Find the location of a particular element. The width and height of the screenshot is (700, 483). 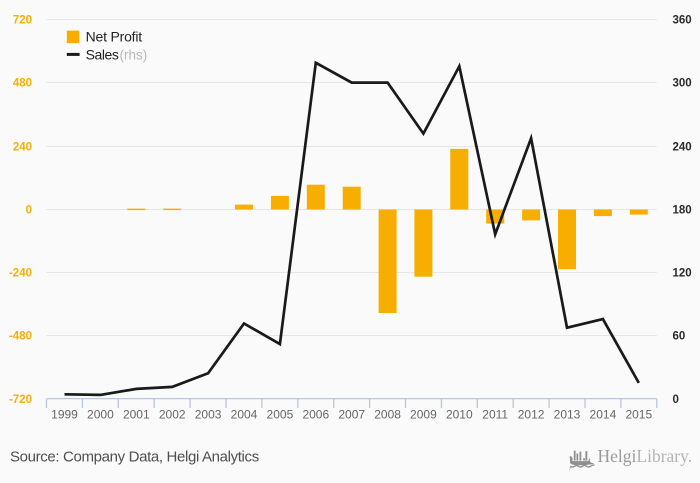

svg-text: 2008 is located at coordinates (387, 415).